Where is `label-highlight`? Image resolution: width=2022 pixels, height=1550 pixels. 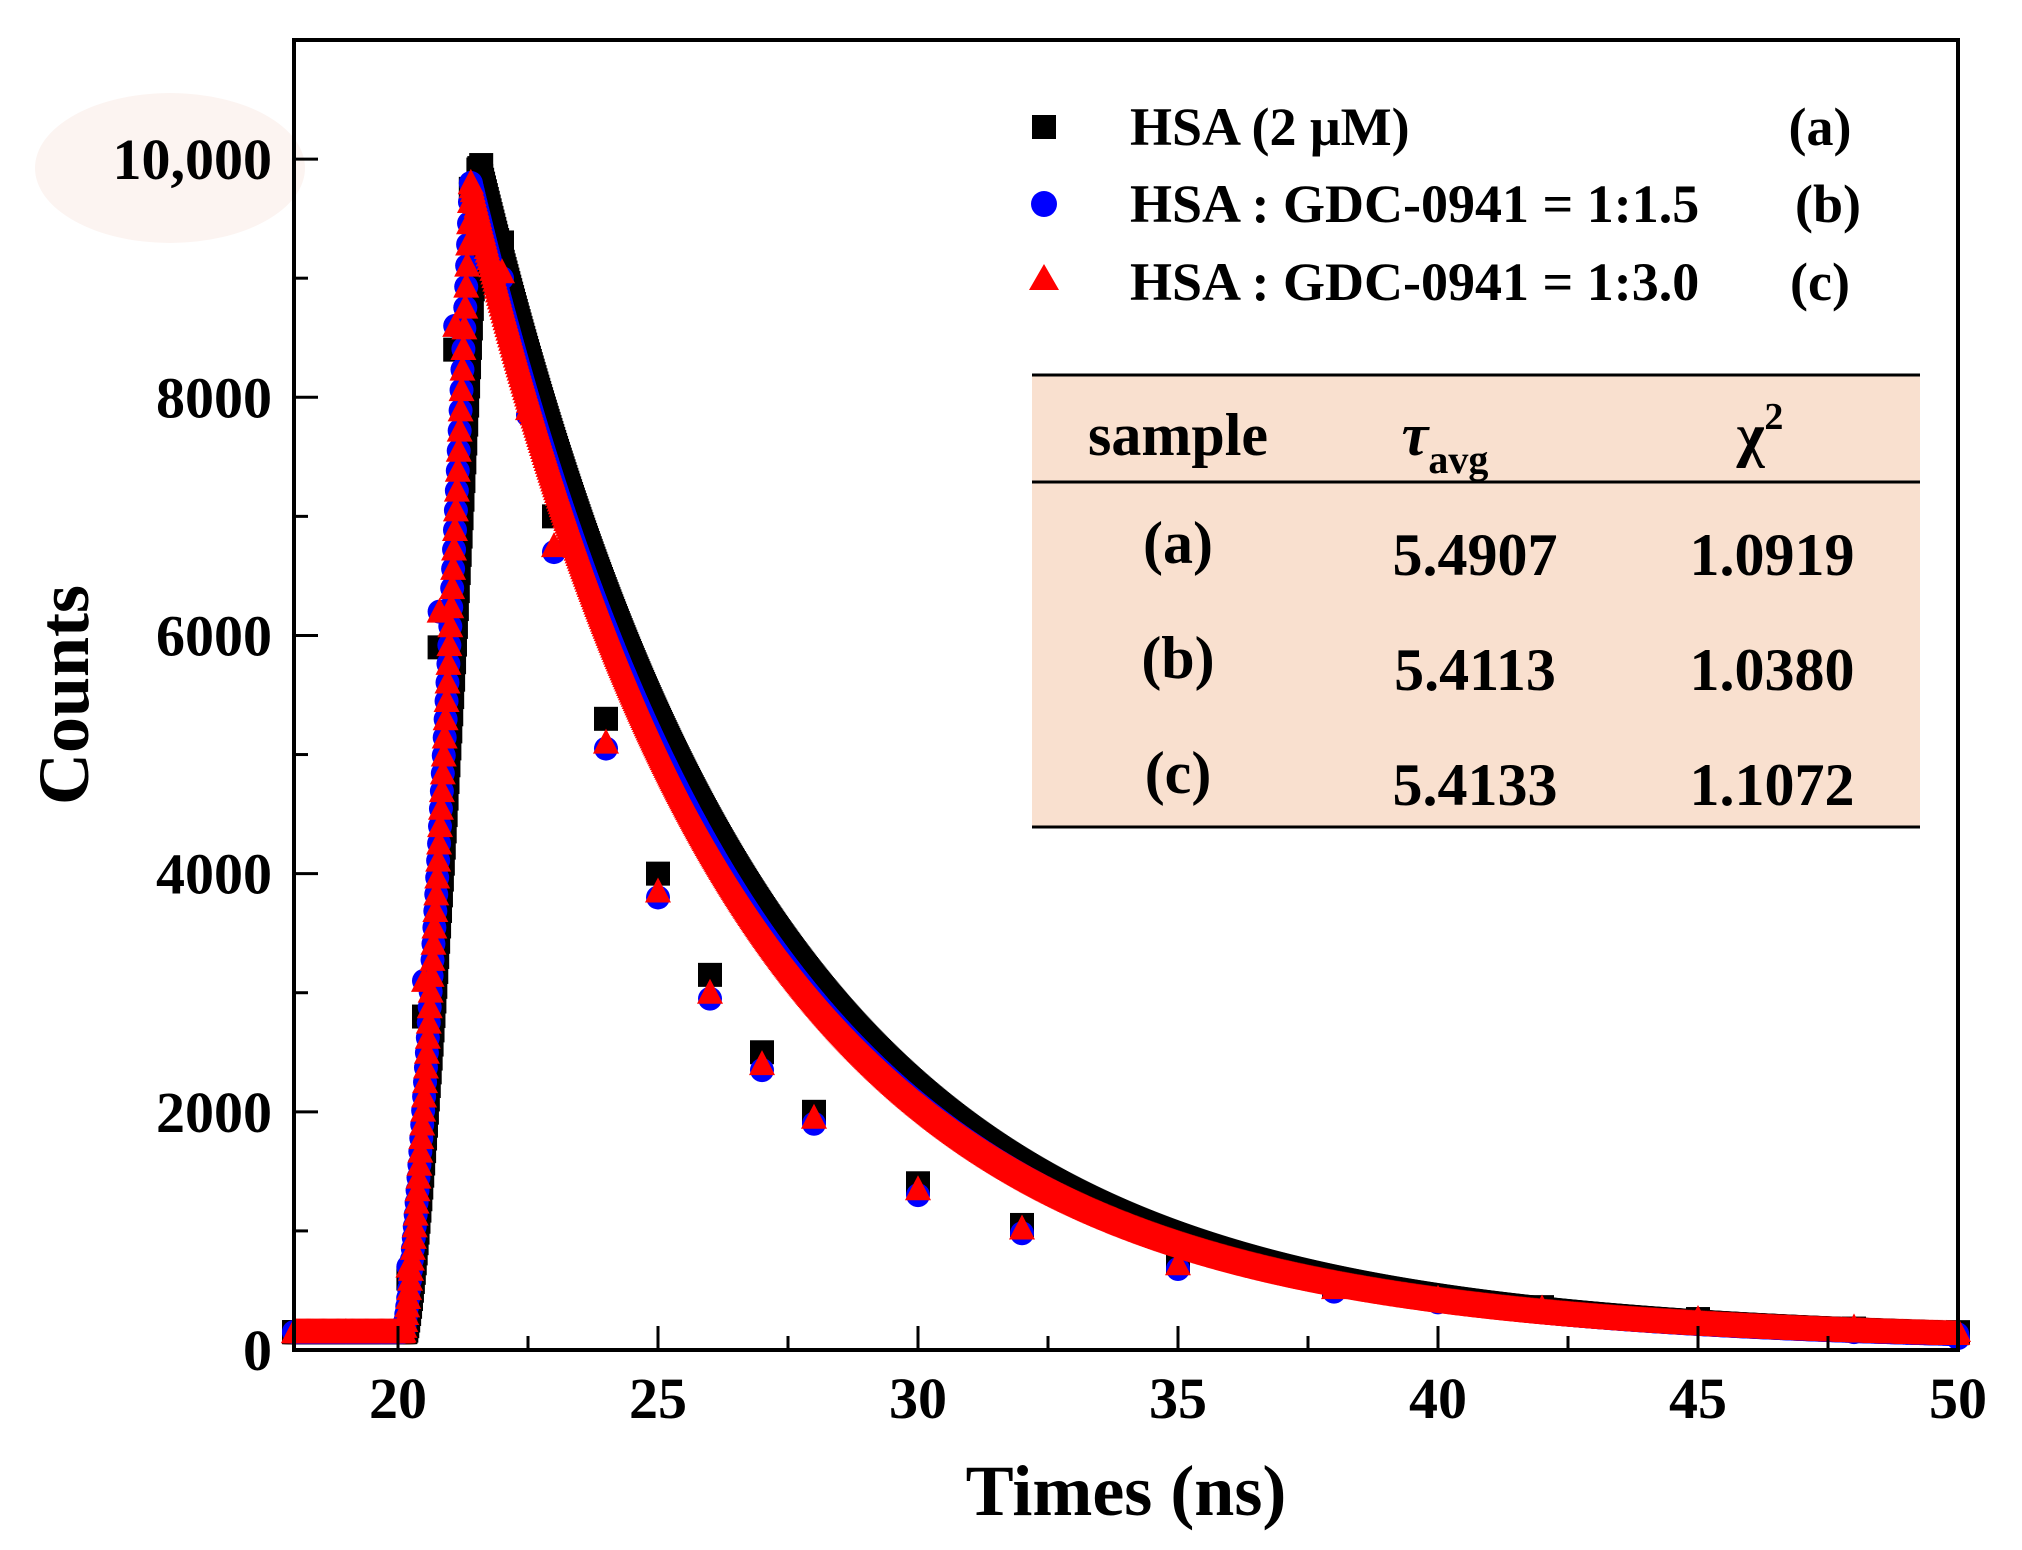 label-highlight is located at coordinates (170, 168).